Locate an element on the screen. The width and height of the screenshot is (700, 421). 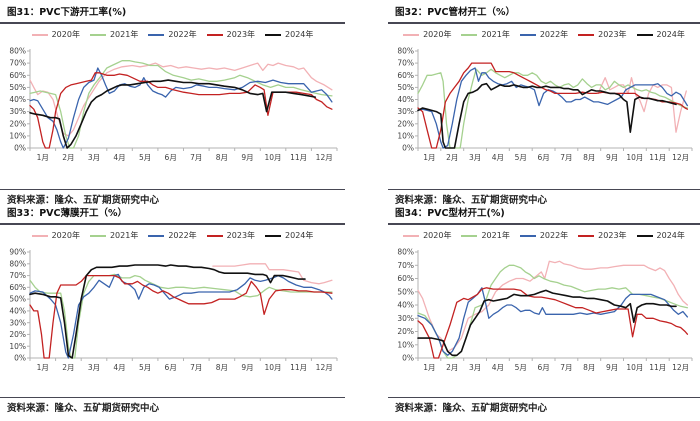
figure-title: 图34：PVC型材开工(%) is located at coordinates (450, 213).